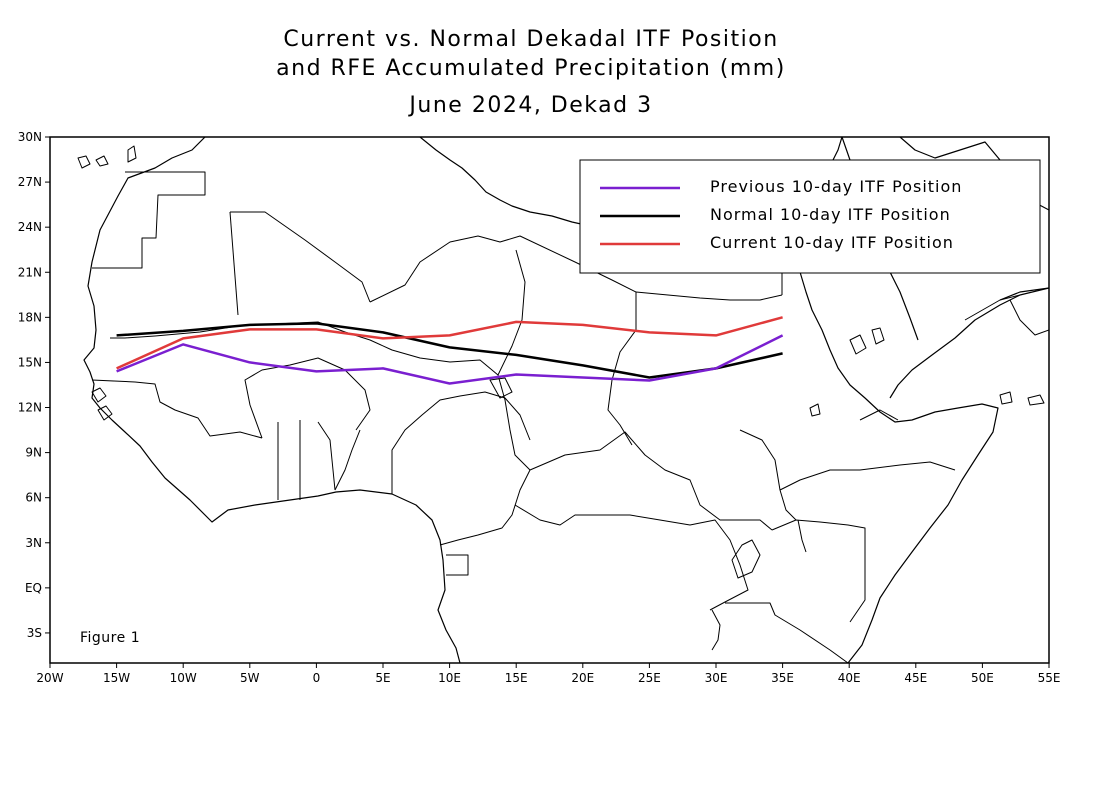 This screenshot has width=1100, height=800. Describe the element at coordinates (982, 678) in the screenshot. I see `x-tick-label: 50E` at that location.